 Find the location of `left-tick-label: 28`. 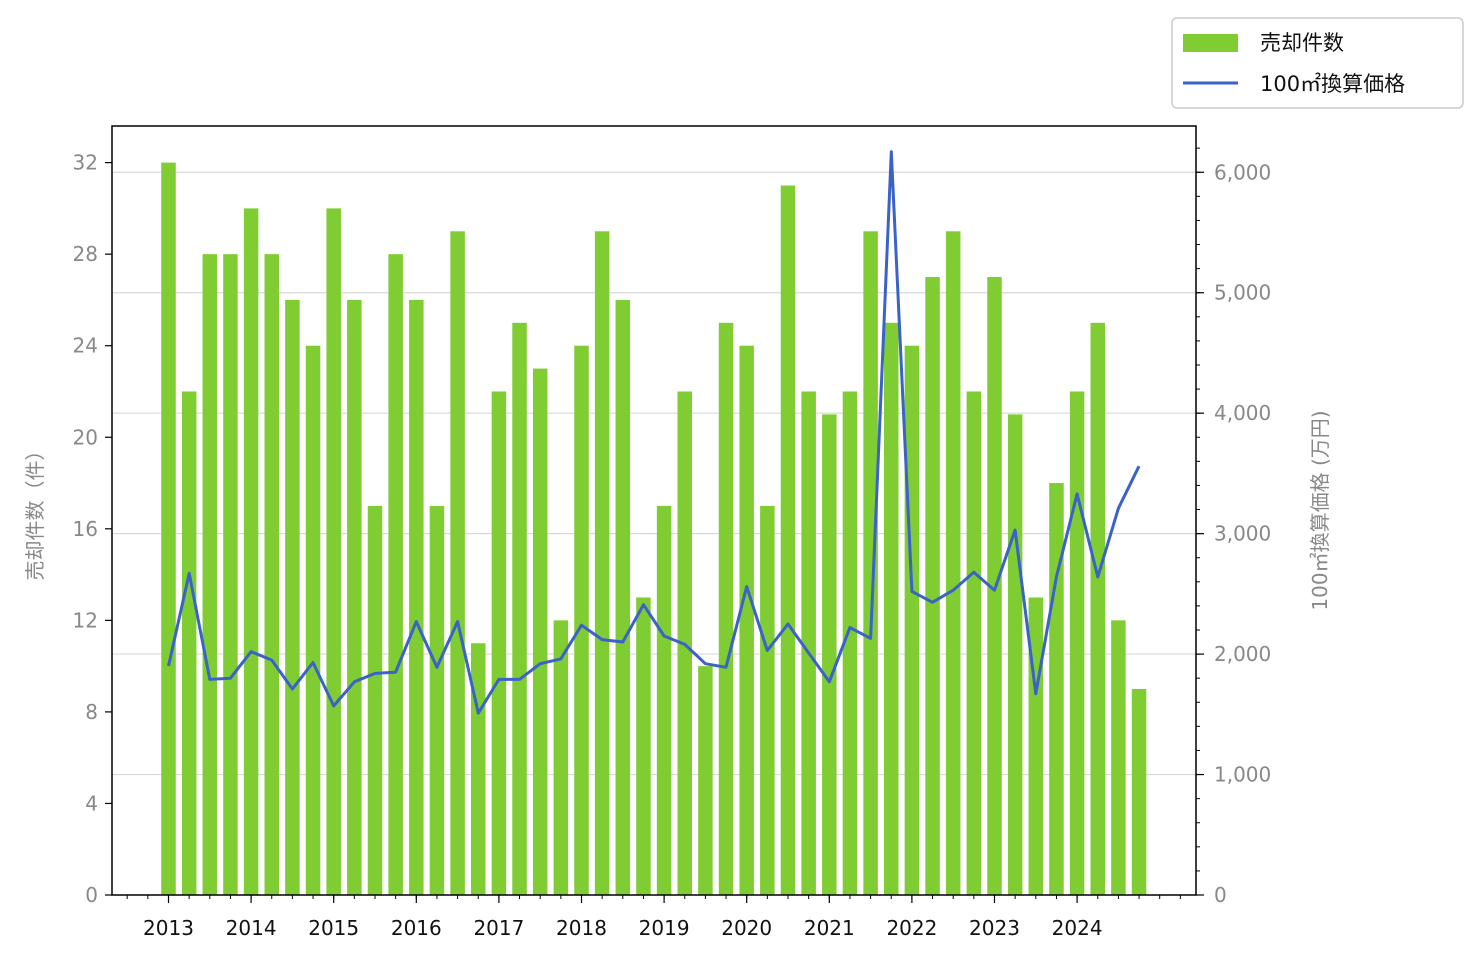

left-tick-label: 28 is located at coordinates (85, 254).